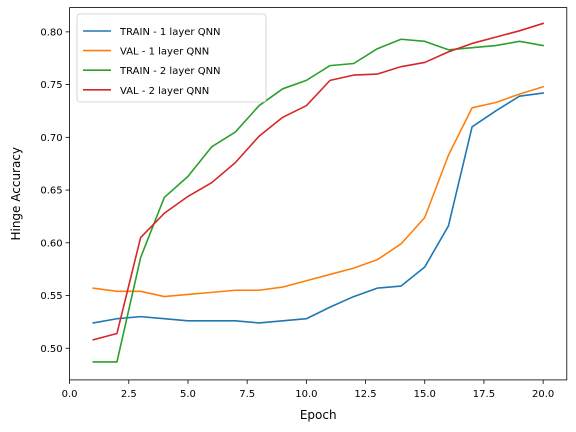 Image resolution: width=576 pixels, height=432 pixels. I want to click on y-tick-label: 0.50, so click(51, 349).